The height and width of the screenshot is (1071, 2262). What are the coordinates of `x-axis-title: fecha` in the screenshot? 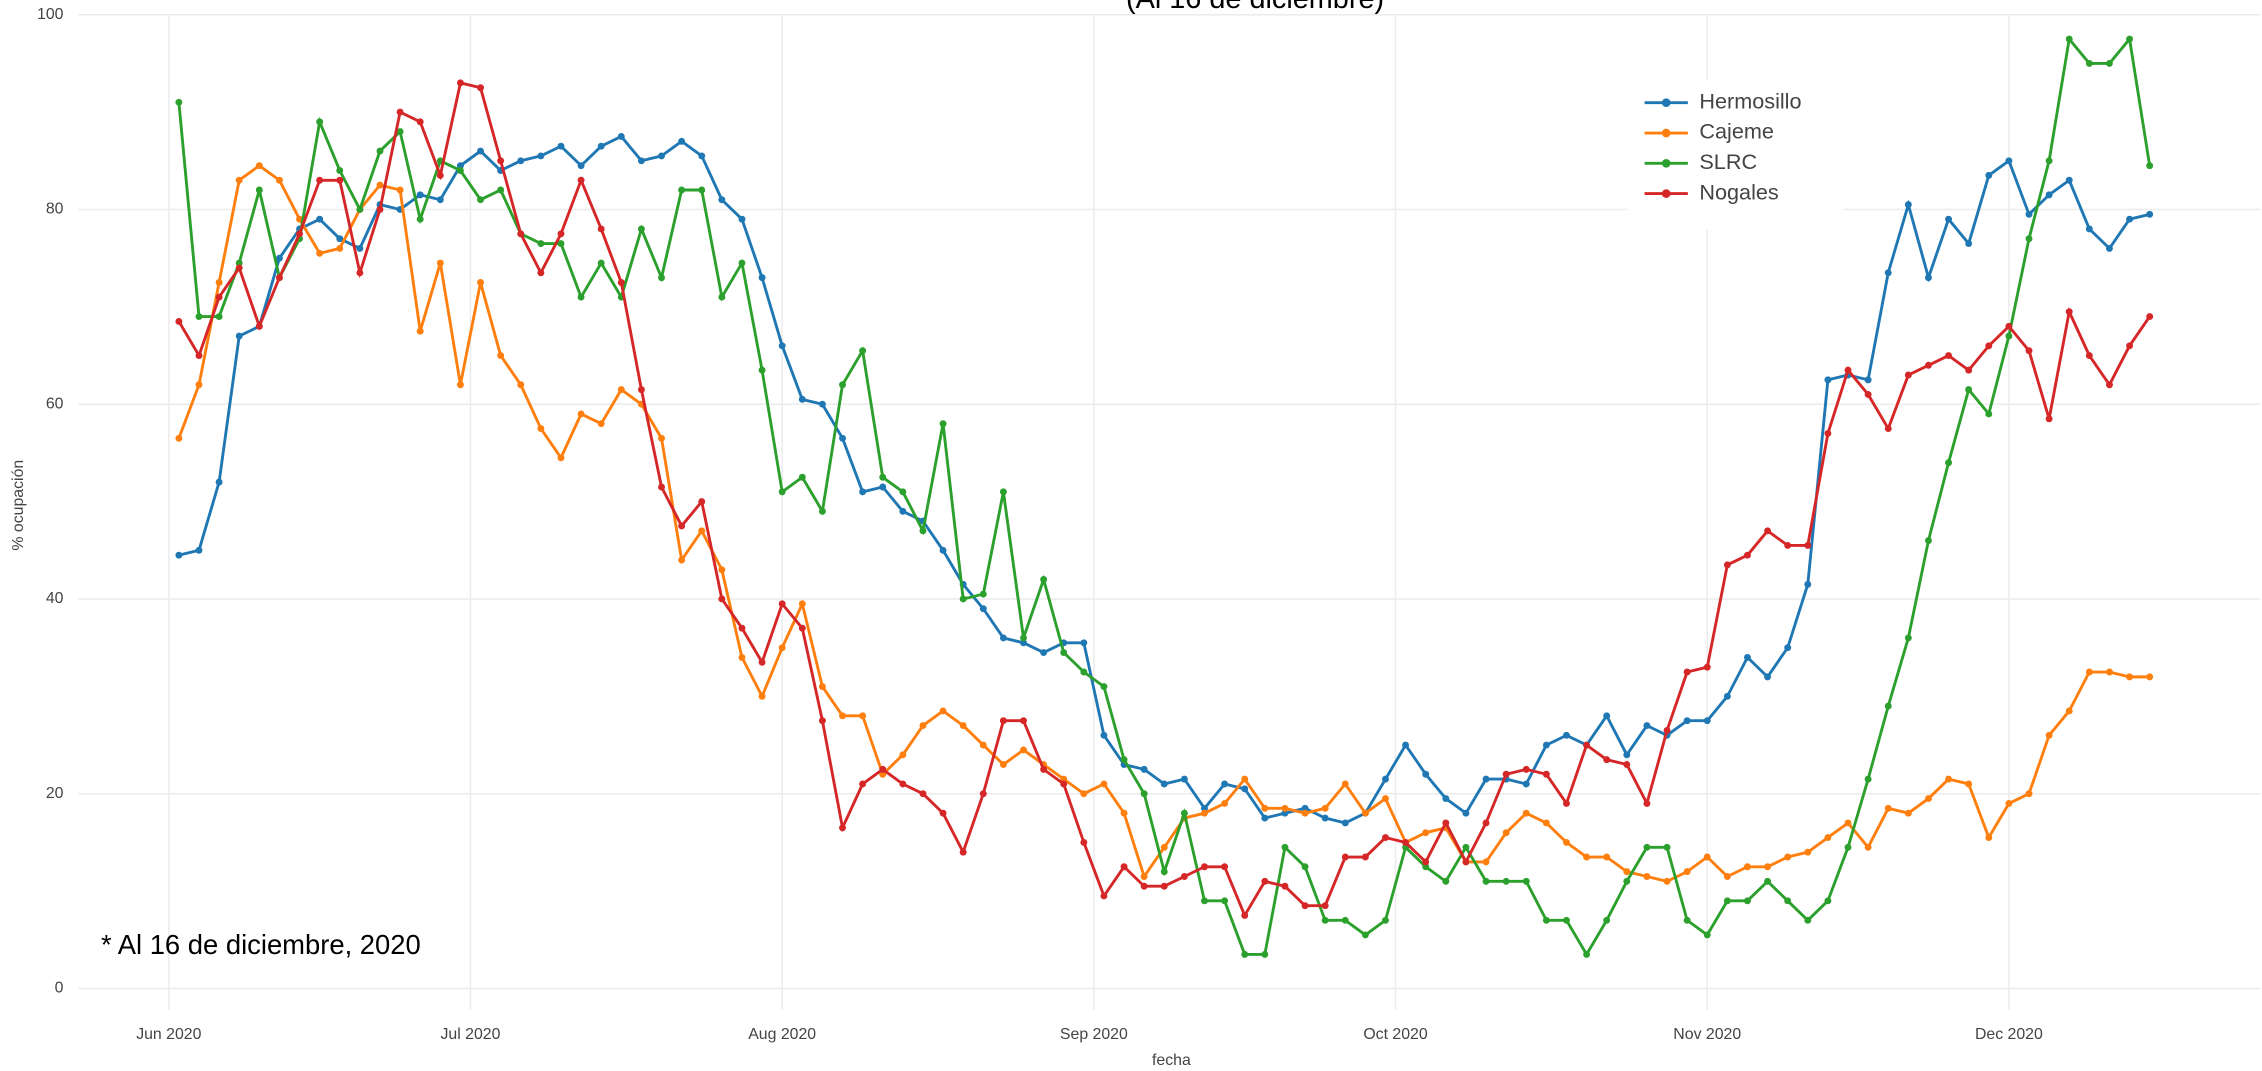 It's located at (1171, 1060).